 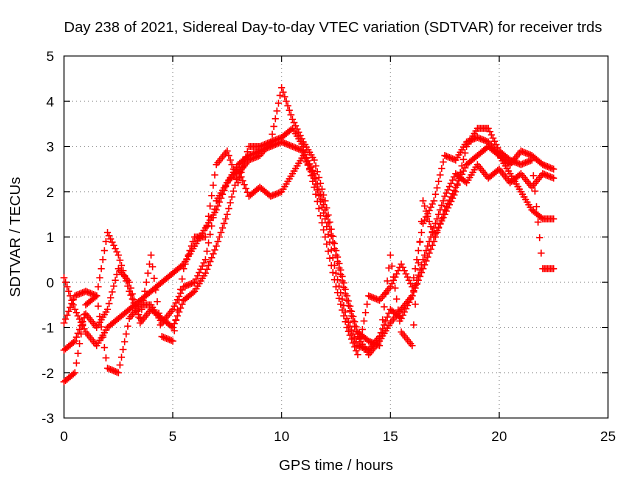 I want to click on y-tick-label: 3, so click(x=50, y=147).